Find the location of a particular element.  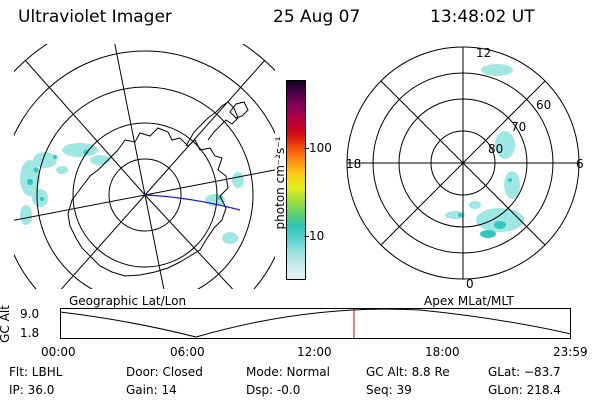

aurora-emission-right is located at coordinates (484, 148).